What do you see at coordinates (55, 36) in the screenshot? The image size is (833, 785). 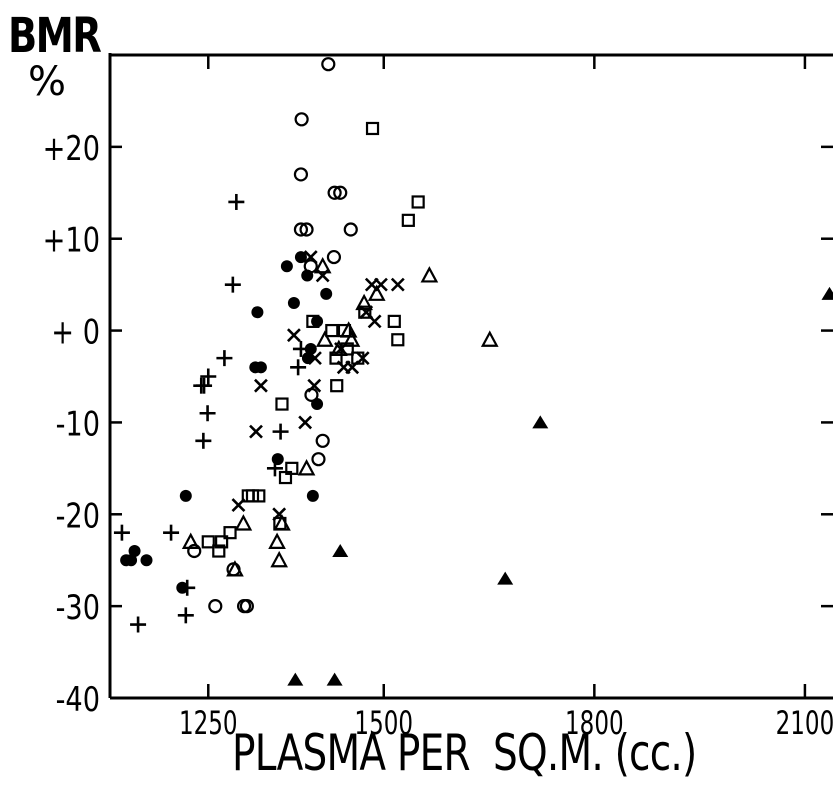 I see `y-axis-title: BMR` at bounding box center [55, 36].